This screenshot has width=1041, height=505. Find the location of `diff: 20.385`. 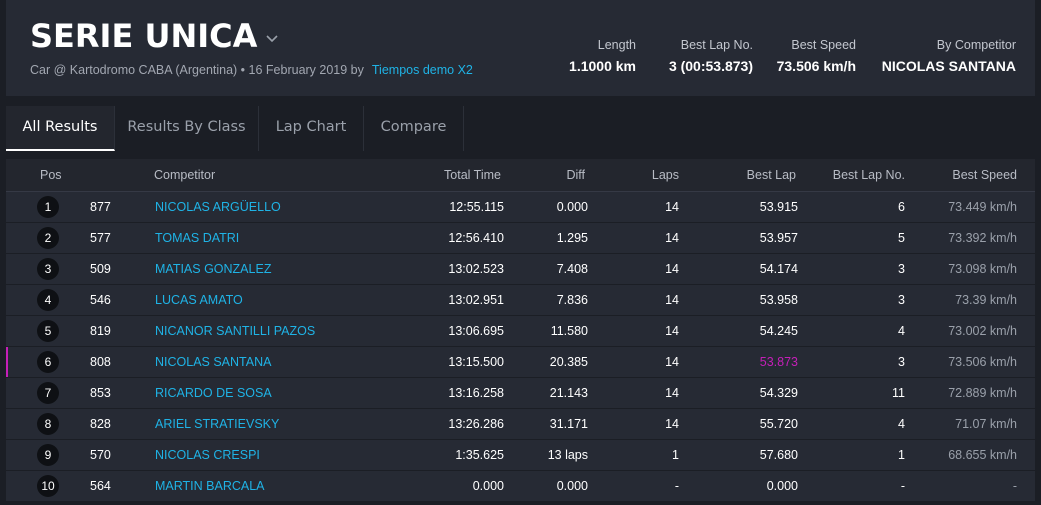

diff: 20.385 is located at coordinates (568, 362).